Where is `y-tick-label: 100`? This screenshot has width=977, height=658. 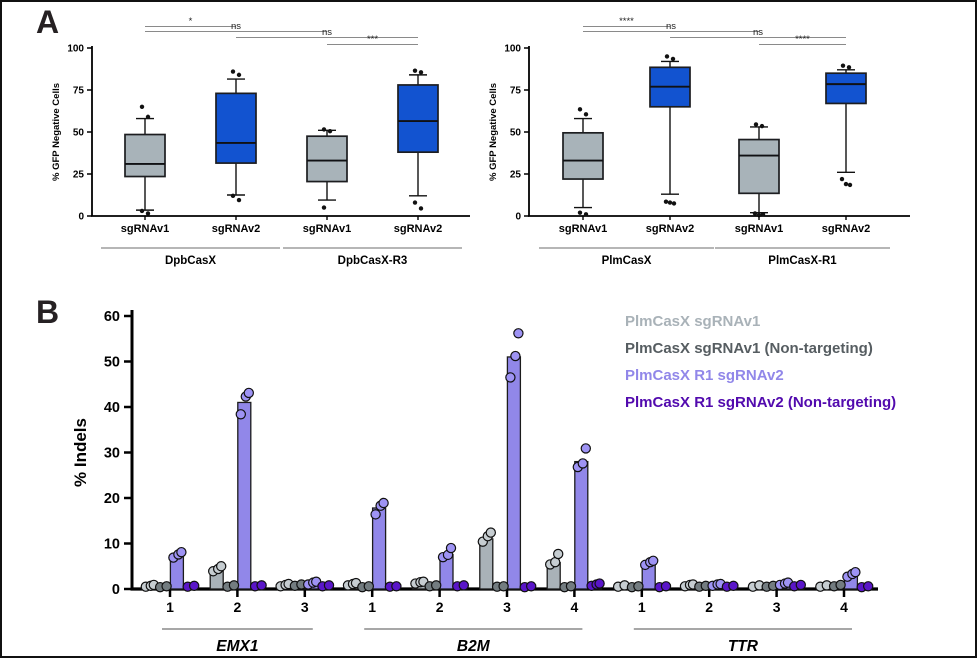
y-tick-label: 100 is located at coordinates (512, 49).